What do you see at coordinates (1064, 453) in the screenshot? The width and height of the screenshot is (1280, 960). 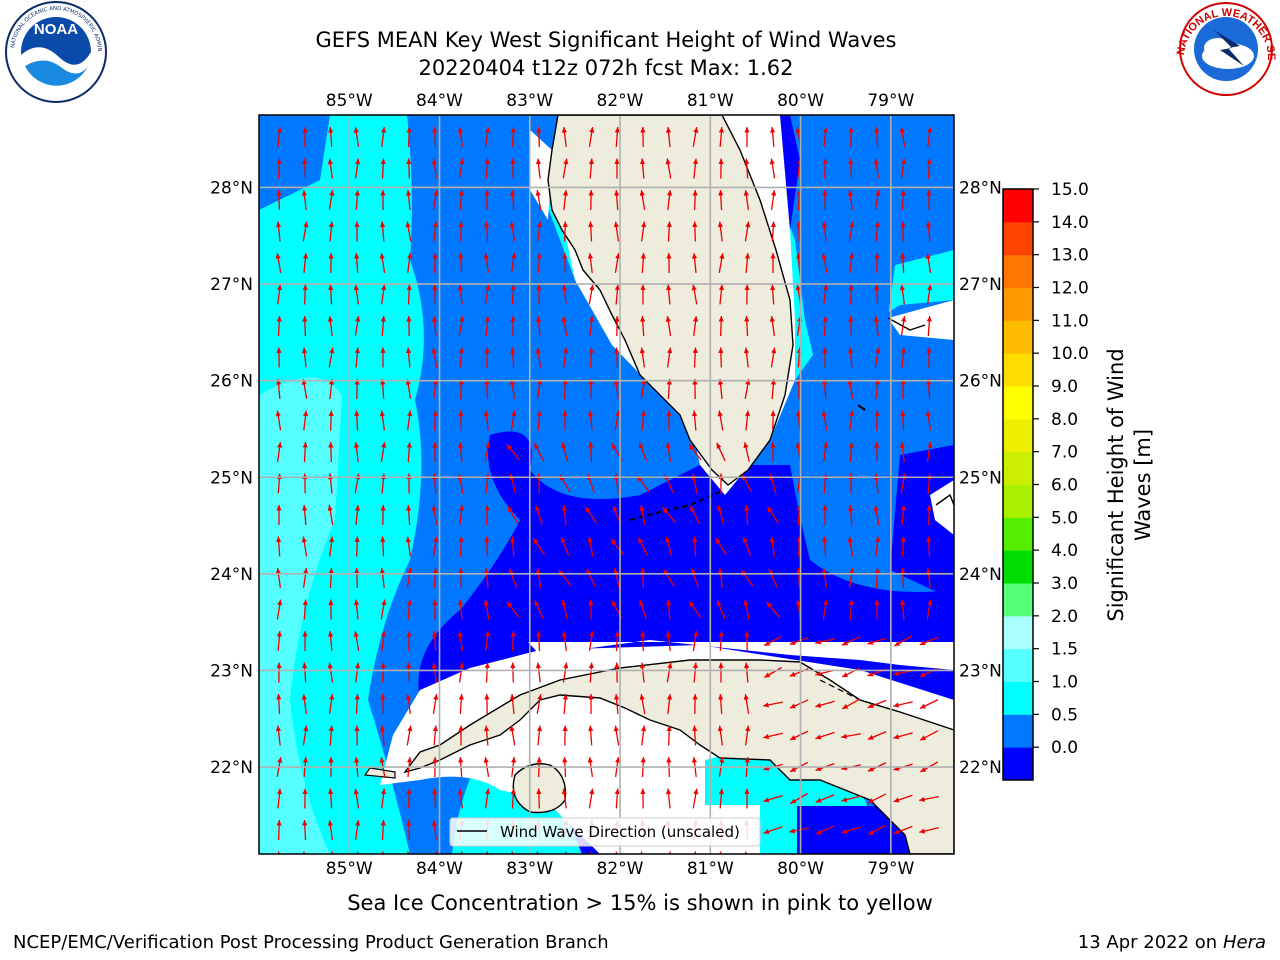 I see `colorbar-tick-label: 7.0` at bounding box center [1064, 453].